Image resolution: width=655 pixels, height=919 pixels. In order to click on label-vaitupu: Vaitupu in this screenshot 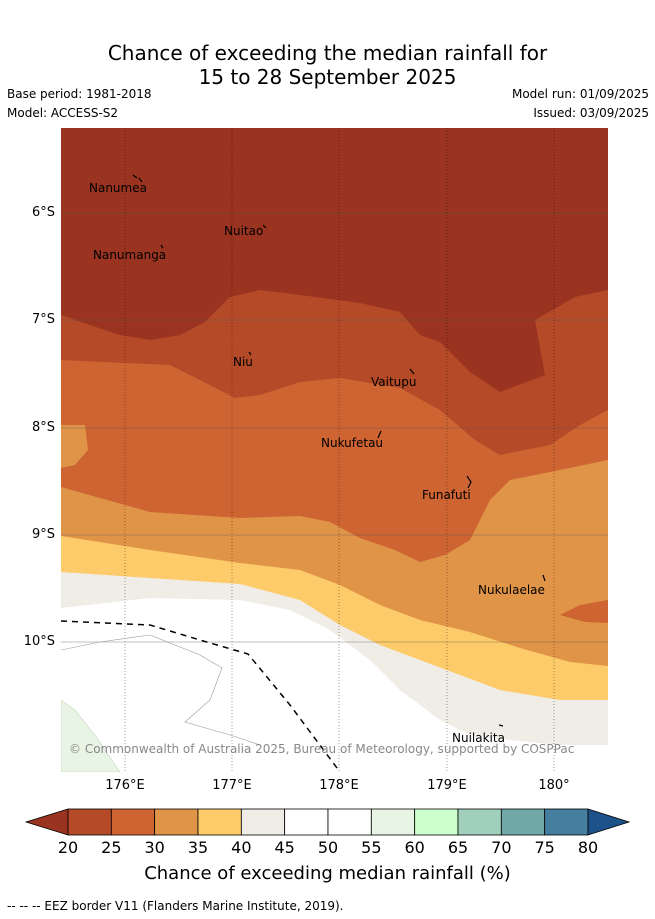, I will do `click(394, 382)`.